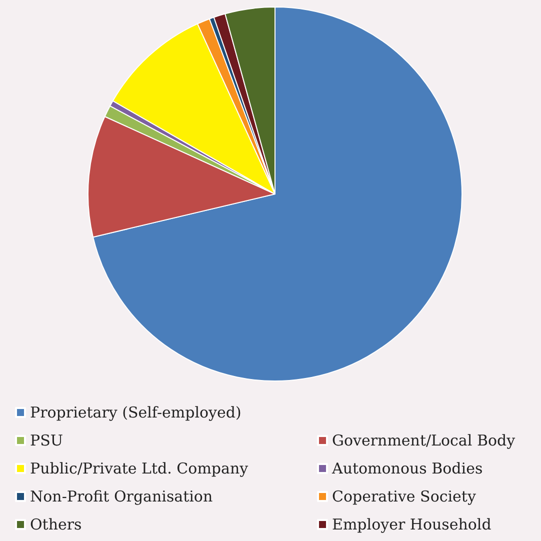 This screenshot has height=541, width=541. Describe the element at coordinates (404, 497) in the screenshot. I see `legend-label: Coperative Society` at that location.